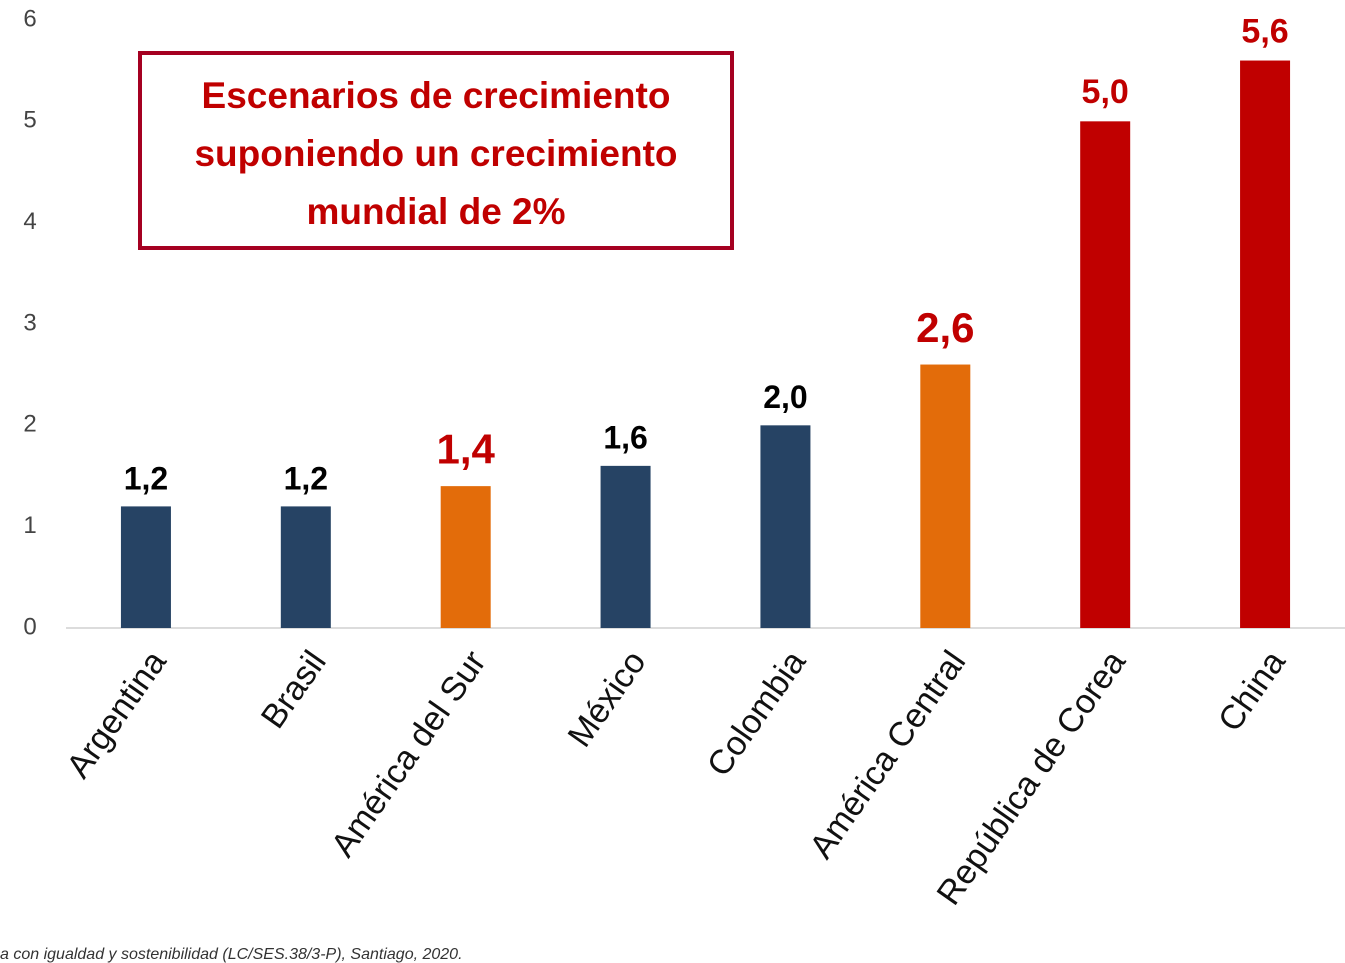 This screenshot has width=1345, height=963. Describe the element at coordinates (1105, 92) in the screenshot. I see `data-label: 5,0` at that location.